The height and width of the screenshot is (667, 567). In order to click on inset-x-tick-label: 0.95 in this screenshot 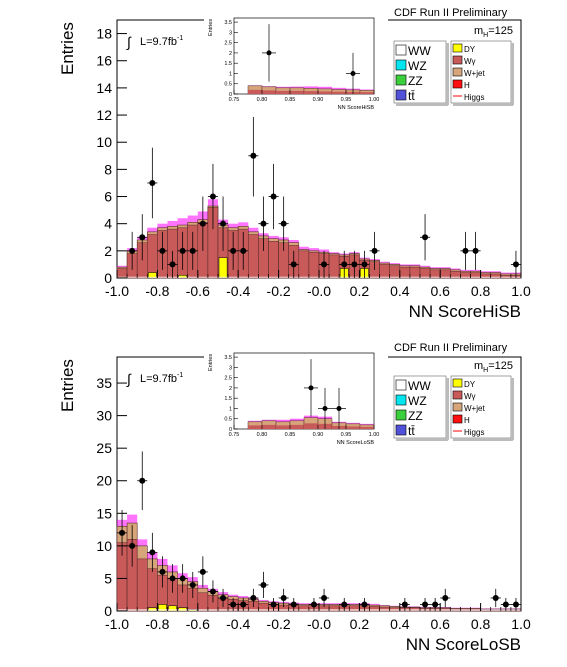, I will do `click(346, 435)`.